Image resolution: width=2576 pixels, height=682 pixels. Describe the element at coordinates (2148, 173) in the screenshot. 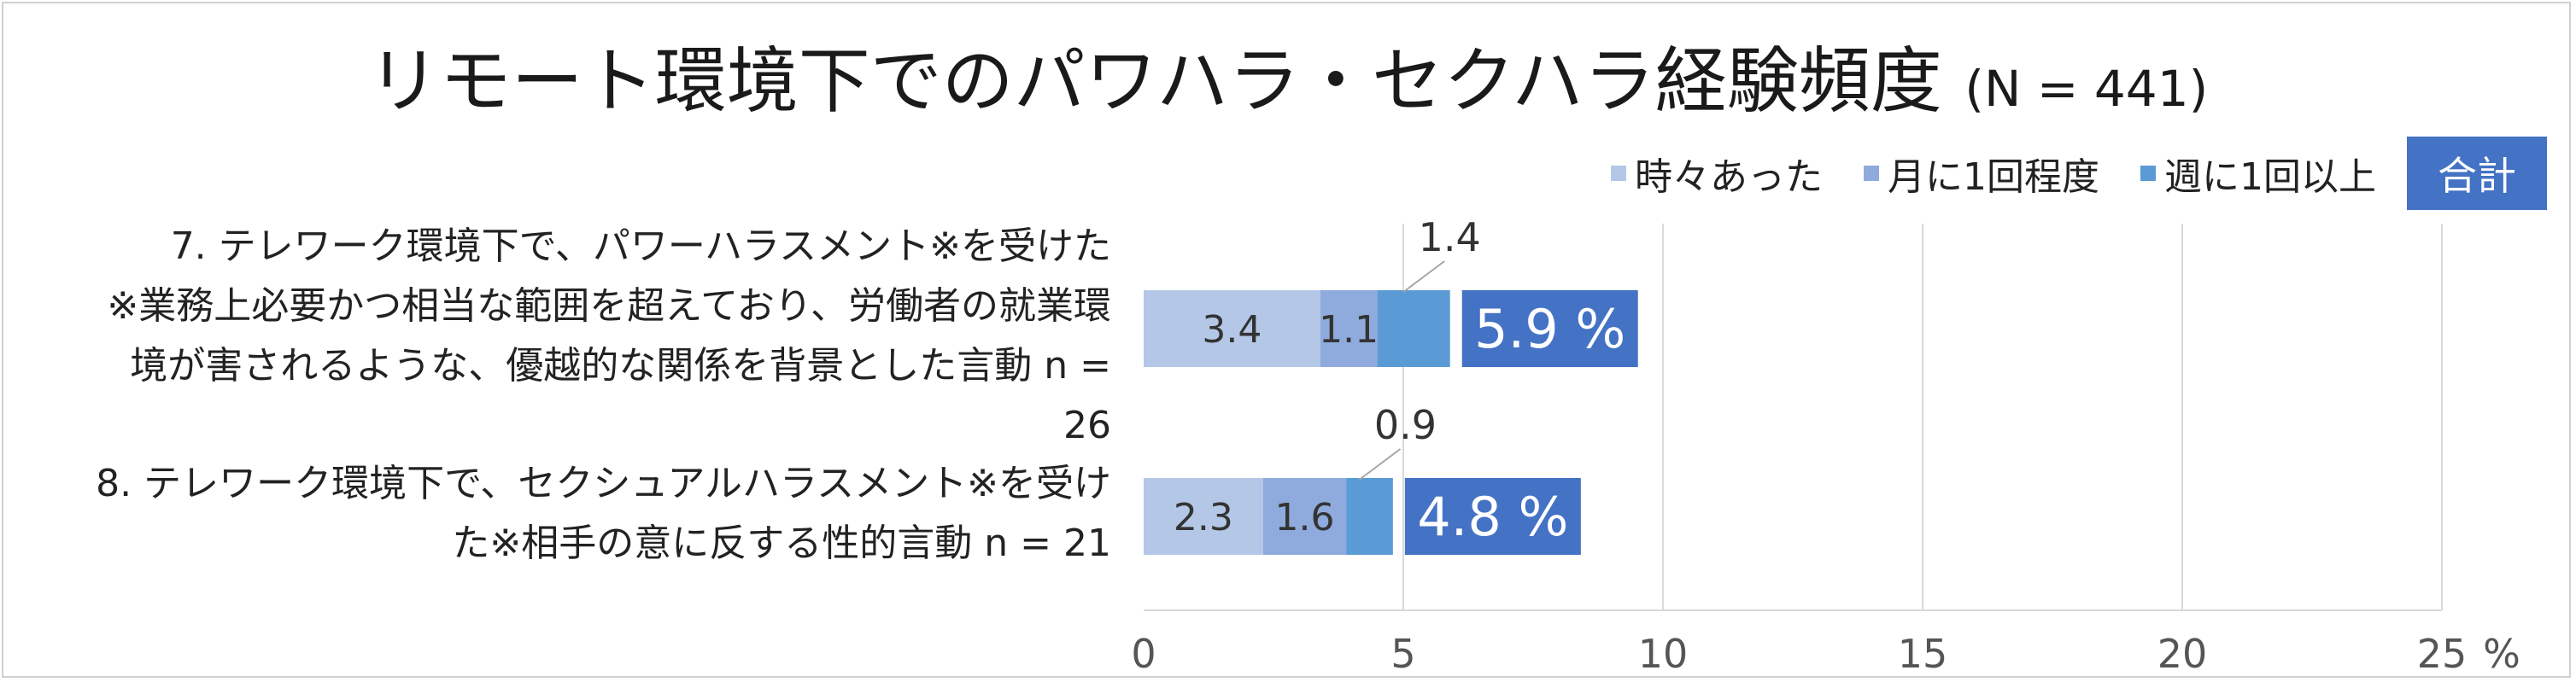

I see `legend-swatch-weekly` at that location.